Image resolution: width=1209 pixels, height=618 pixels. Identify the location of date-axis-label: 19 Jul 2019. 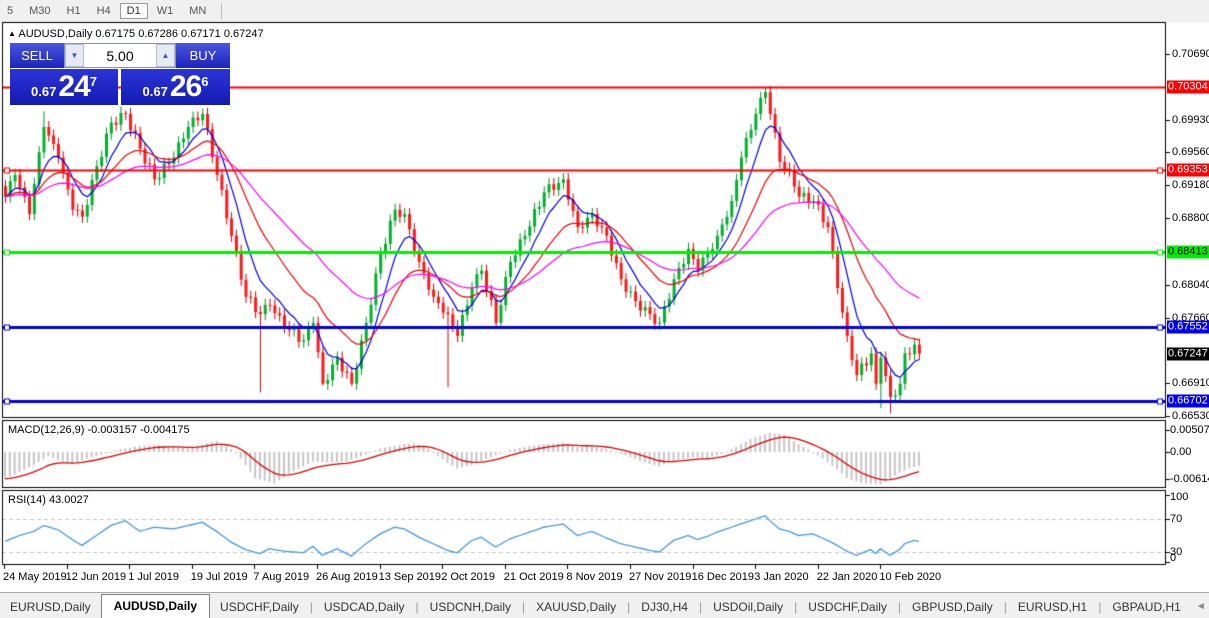
(219, 577).